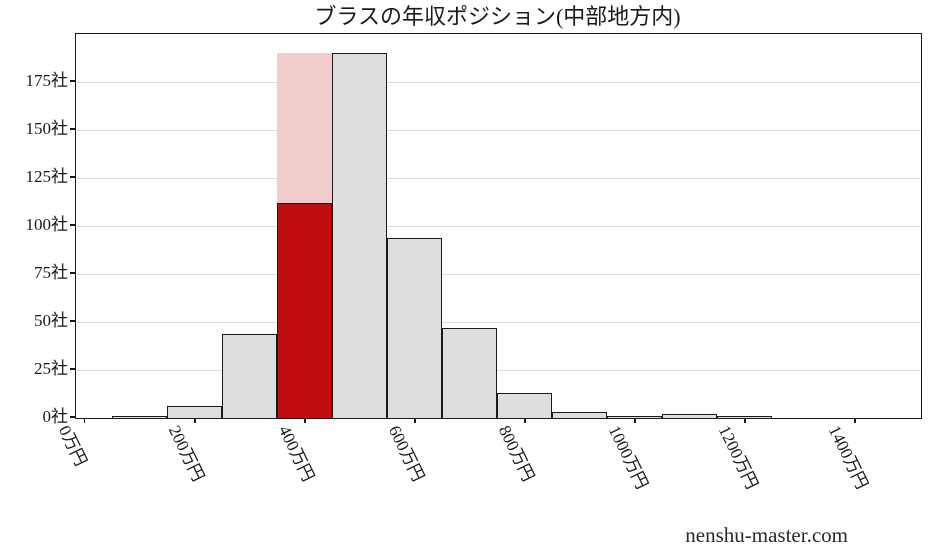 The height and width of the screenshot is (557, 928). What do you see at coordinates (628, 457) in the screenshot?
I see `x-tick-label-text: 1000万円` at bounding box center [628, 457].